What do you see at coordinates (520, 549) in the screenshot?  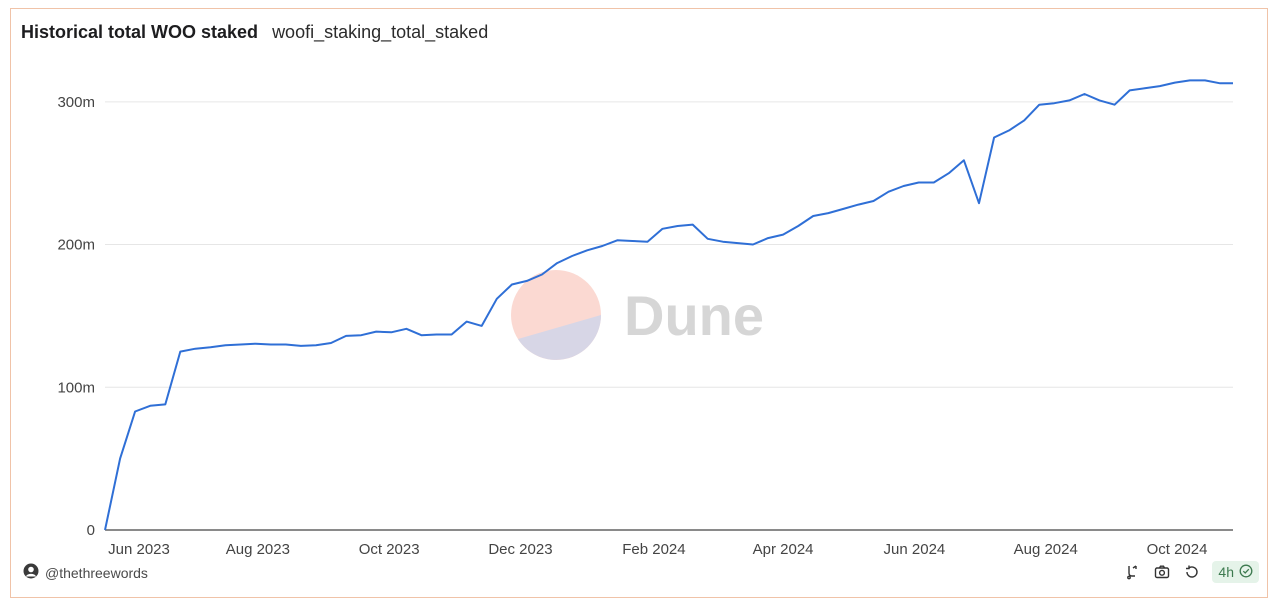 I see `x-tick-label: Dec 2023` at bounding box center [520, 549].